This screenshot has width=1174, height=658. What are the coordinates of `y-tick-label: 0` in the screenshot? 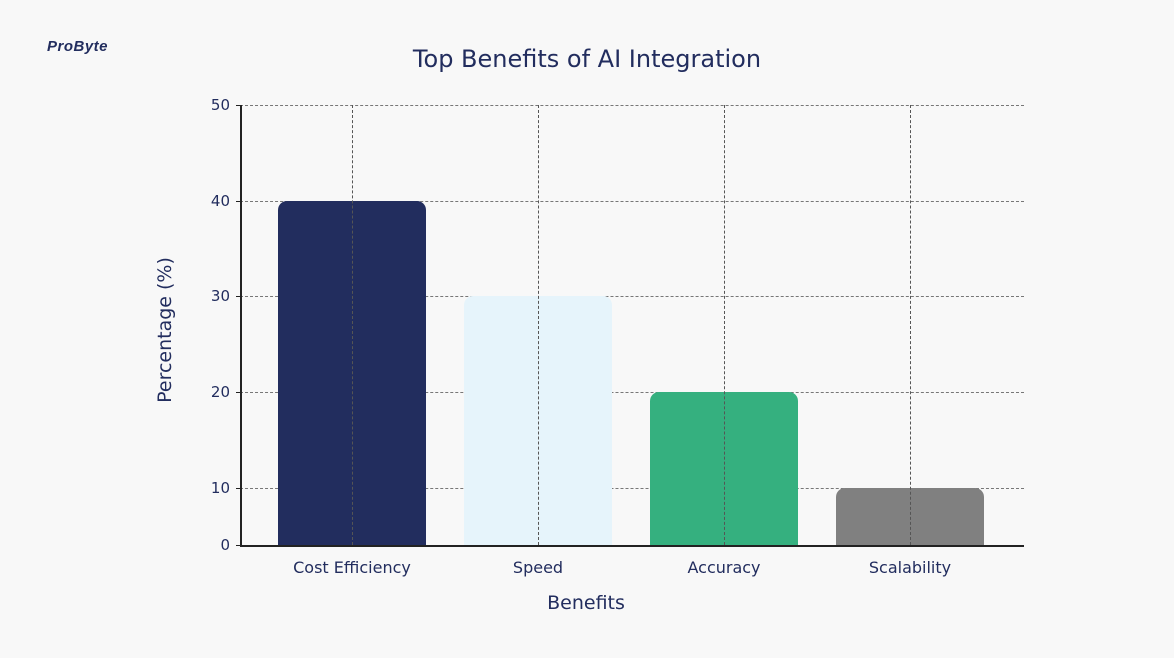 It's located at (225, 545).